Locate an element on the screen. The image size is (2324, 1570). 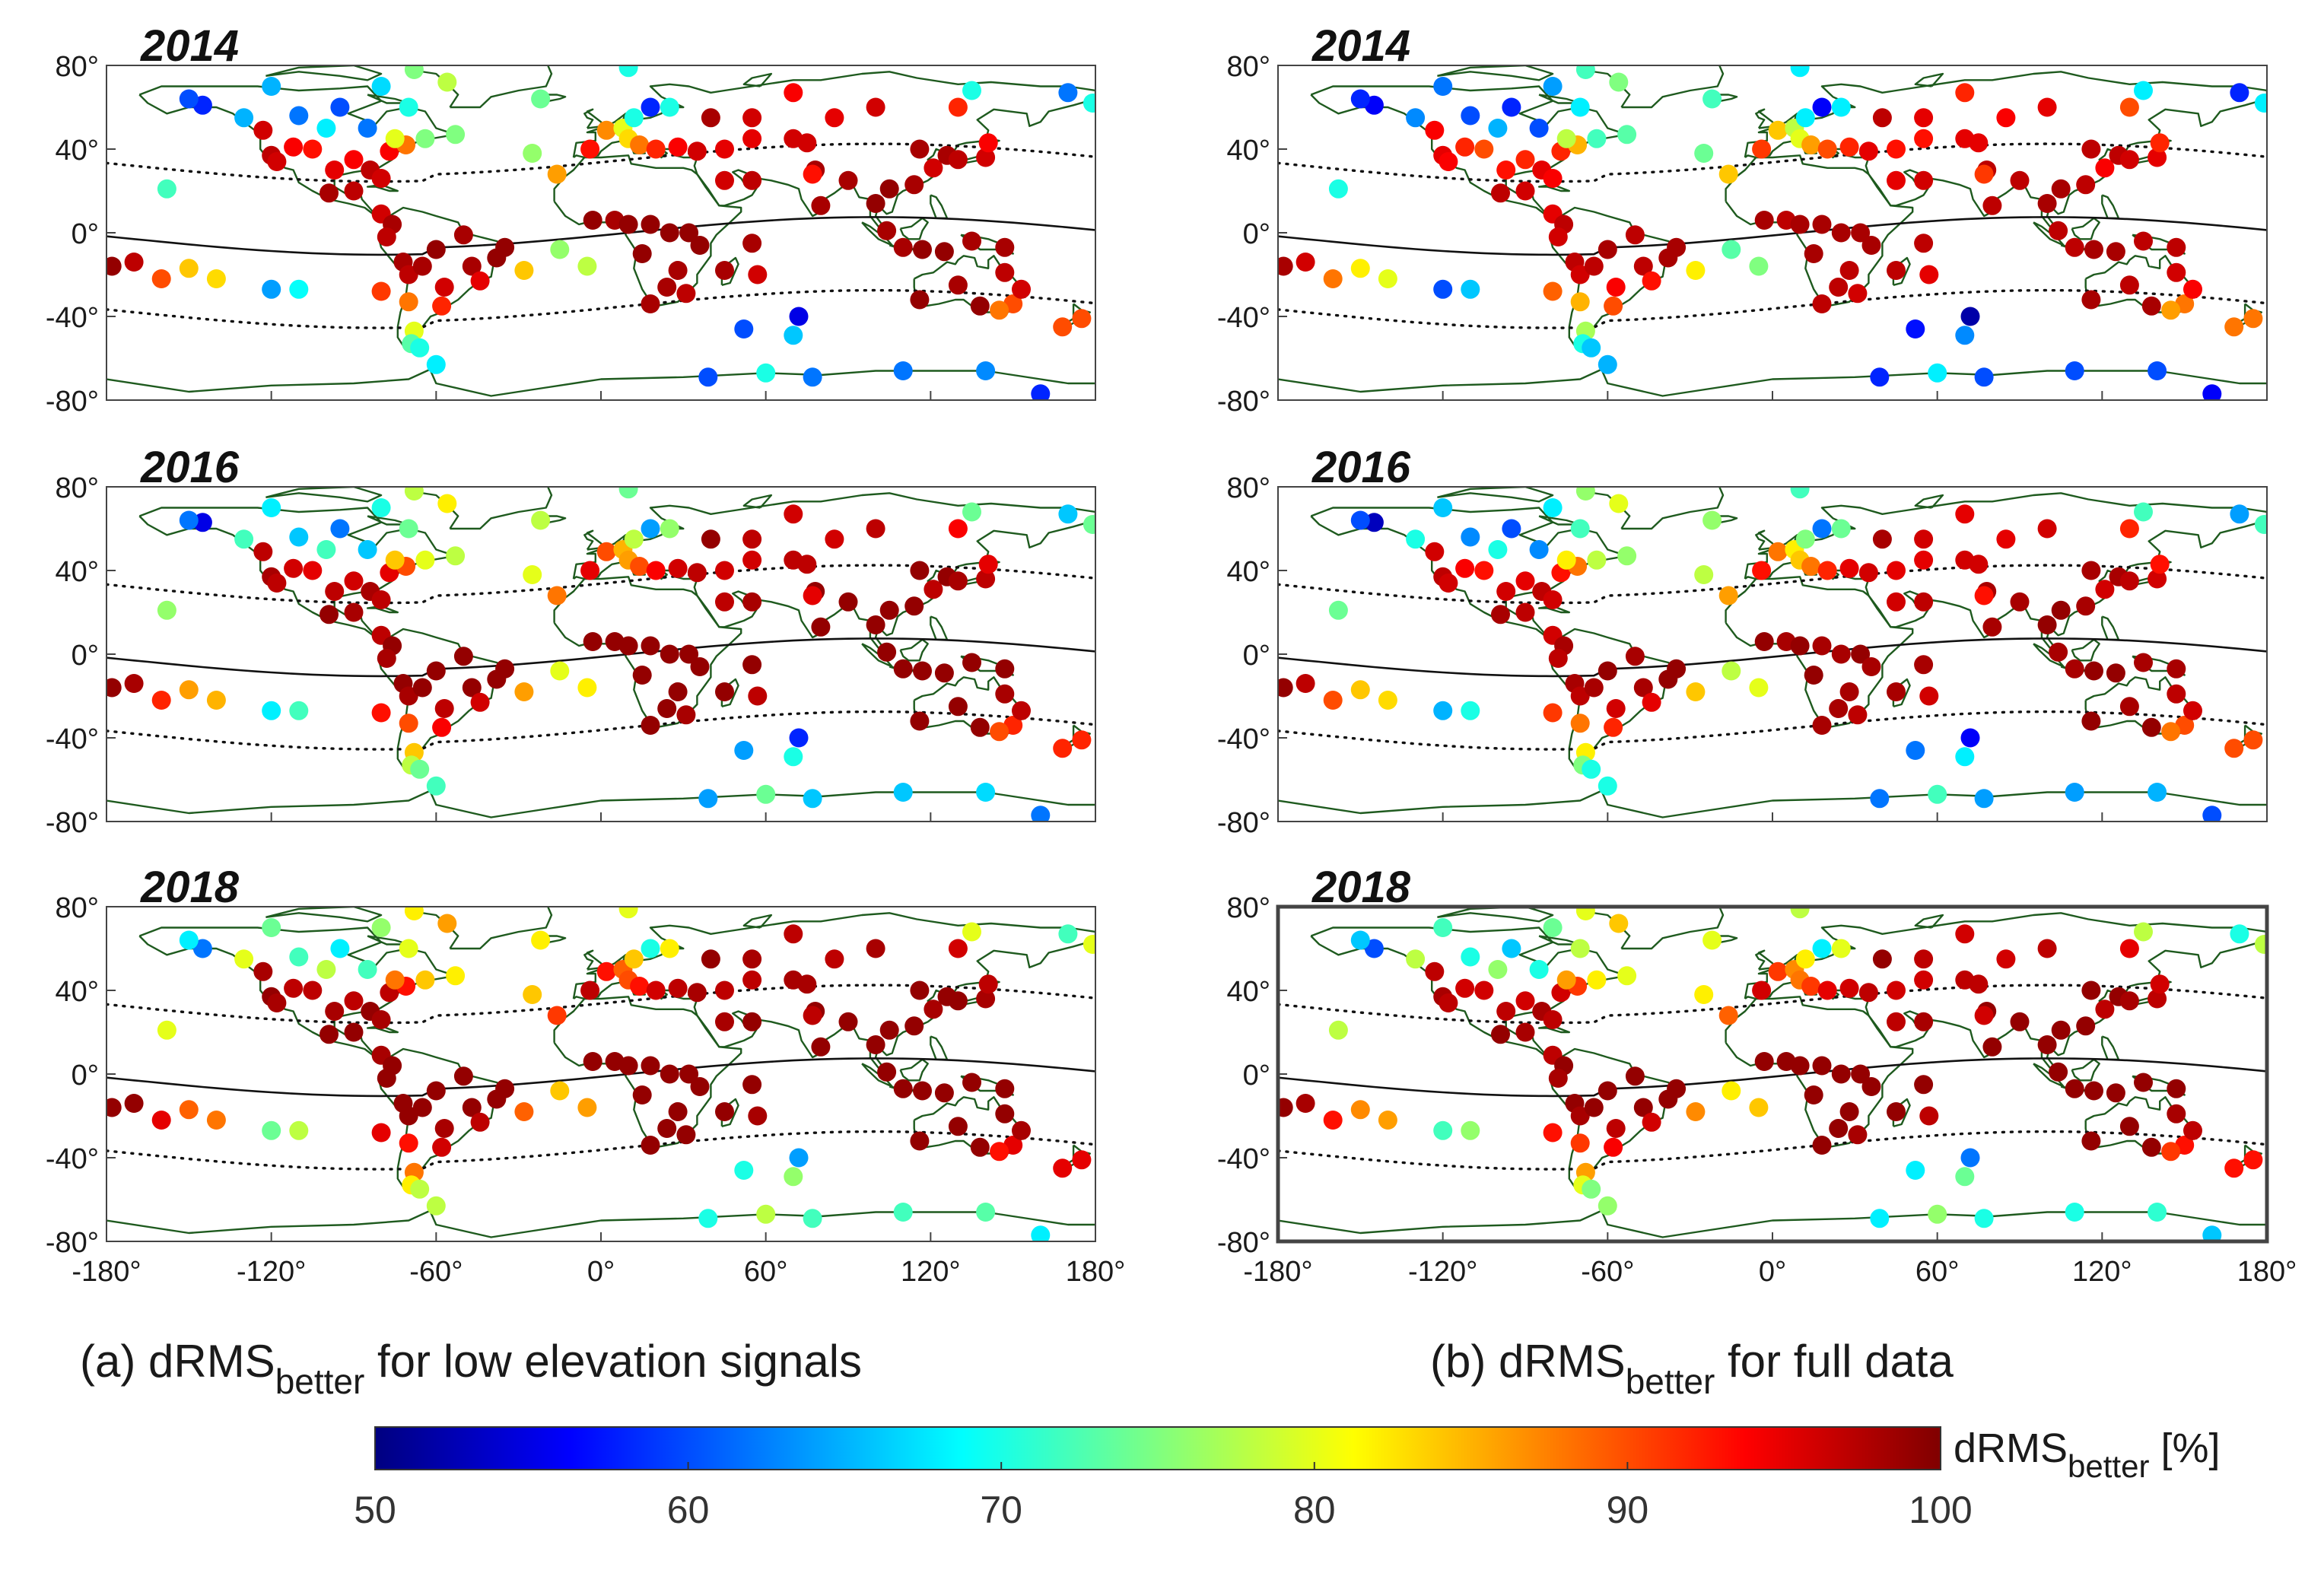
x-tick-label: -60° is located at coordinates (436, 1272).